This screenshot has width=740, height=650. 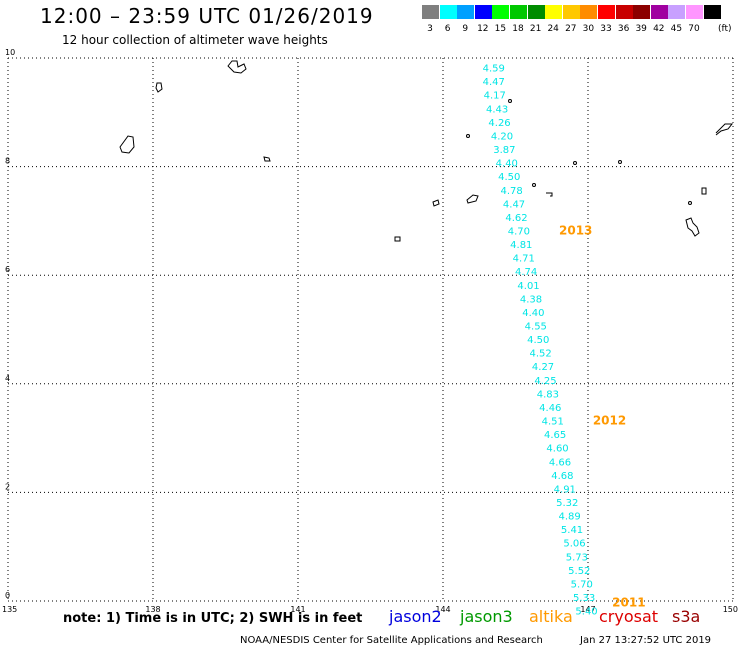 I want to click on satellite-name: altika, so click(x=551, y=616).